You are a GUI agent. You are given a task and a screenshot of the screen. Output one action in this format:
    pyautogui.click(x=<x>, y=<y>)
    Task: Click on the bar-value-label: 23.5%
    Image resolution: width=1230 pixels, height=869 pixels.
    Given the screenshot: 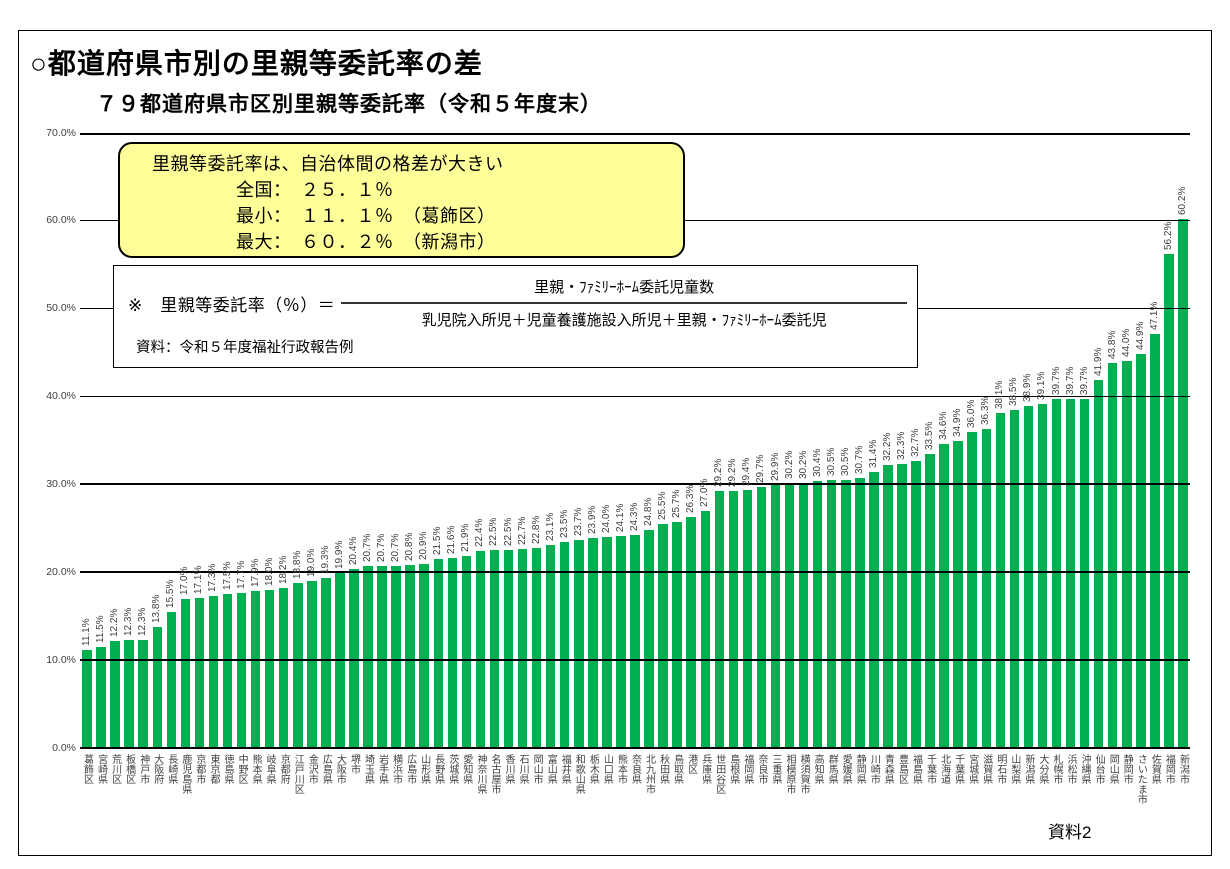 What is the action you would take?
    pyautogui.click(x=564, y=523)
    